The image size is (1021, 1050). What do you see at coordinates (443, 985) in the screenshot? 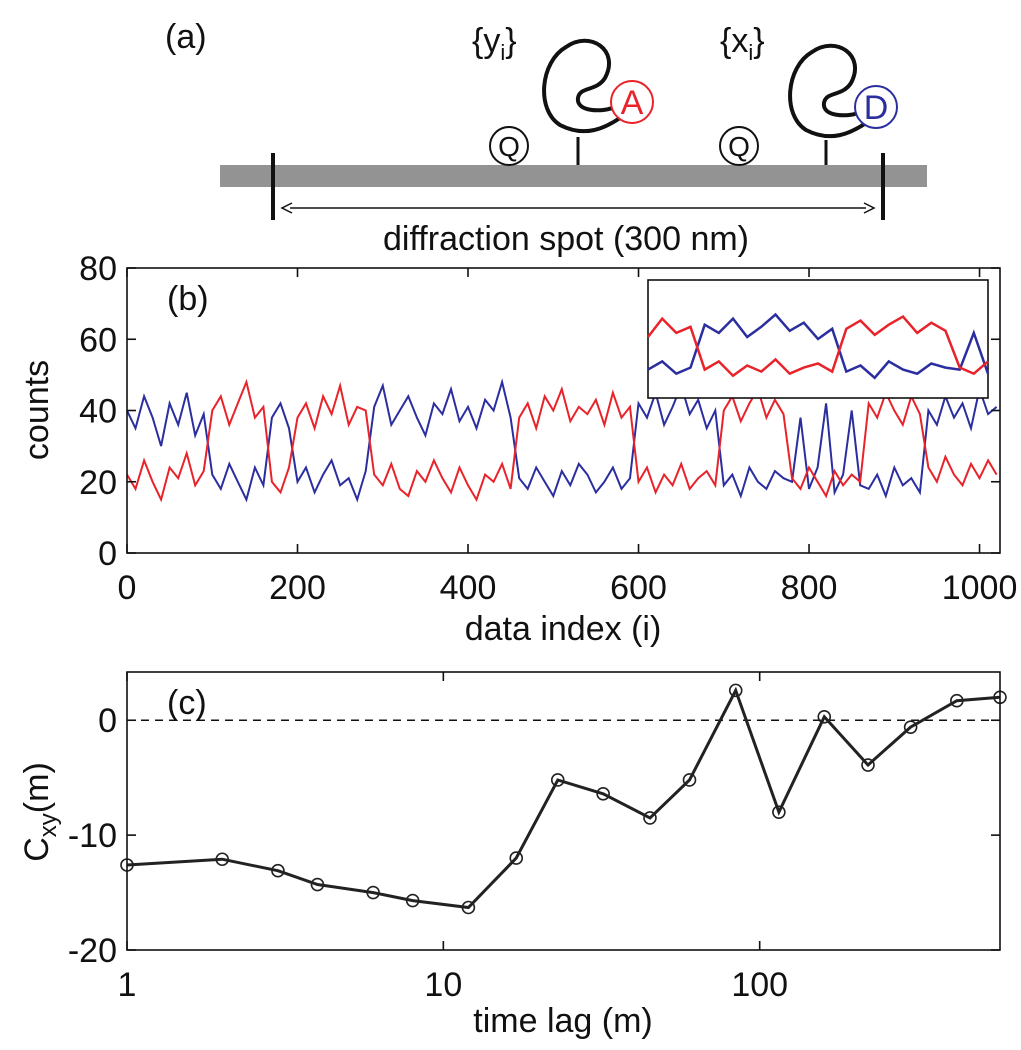
I see `x-tick-label: 10` at bounding box center [443, 985].